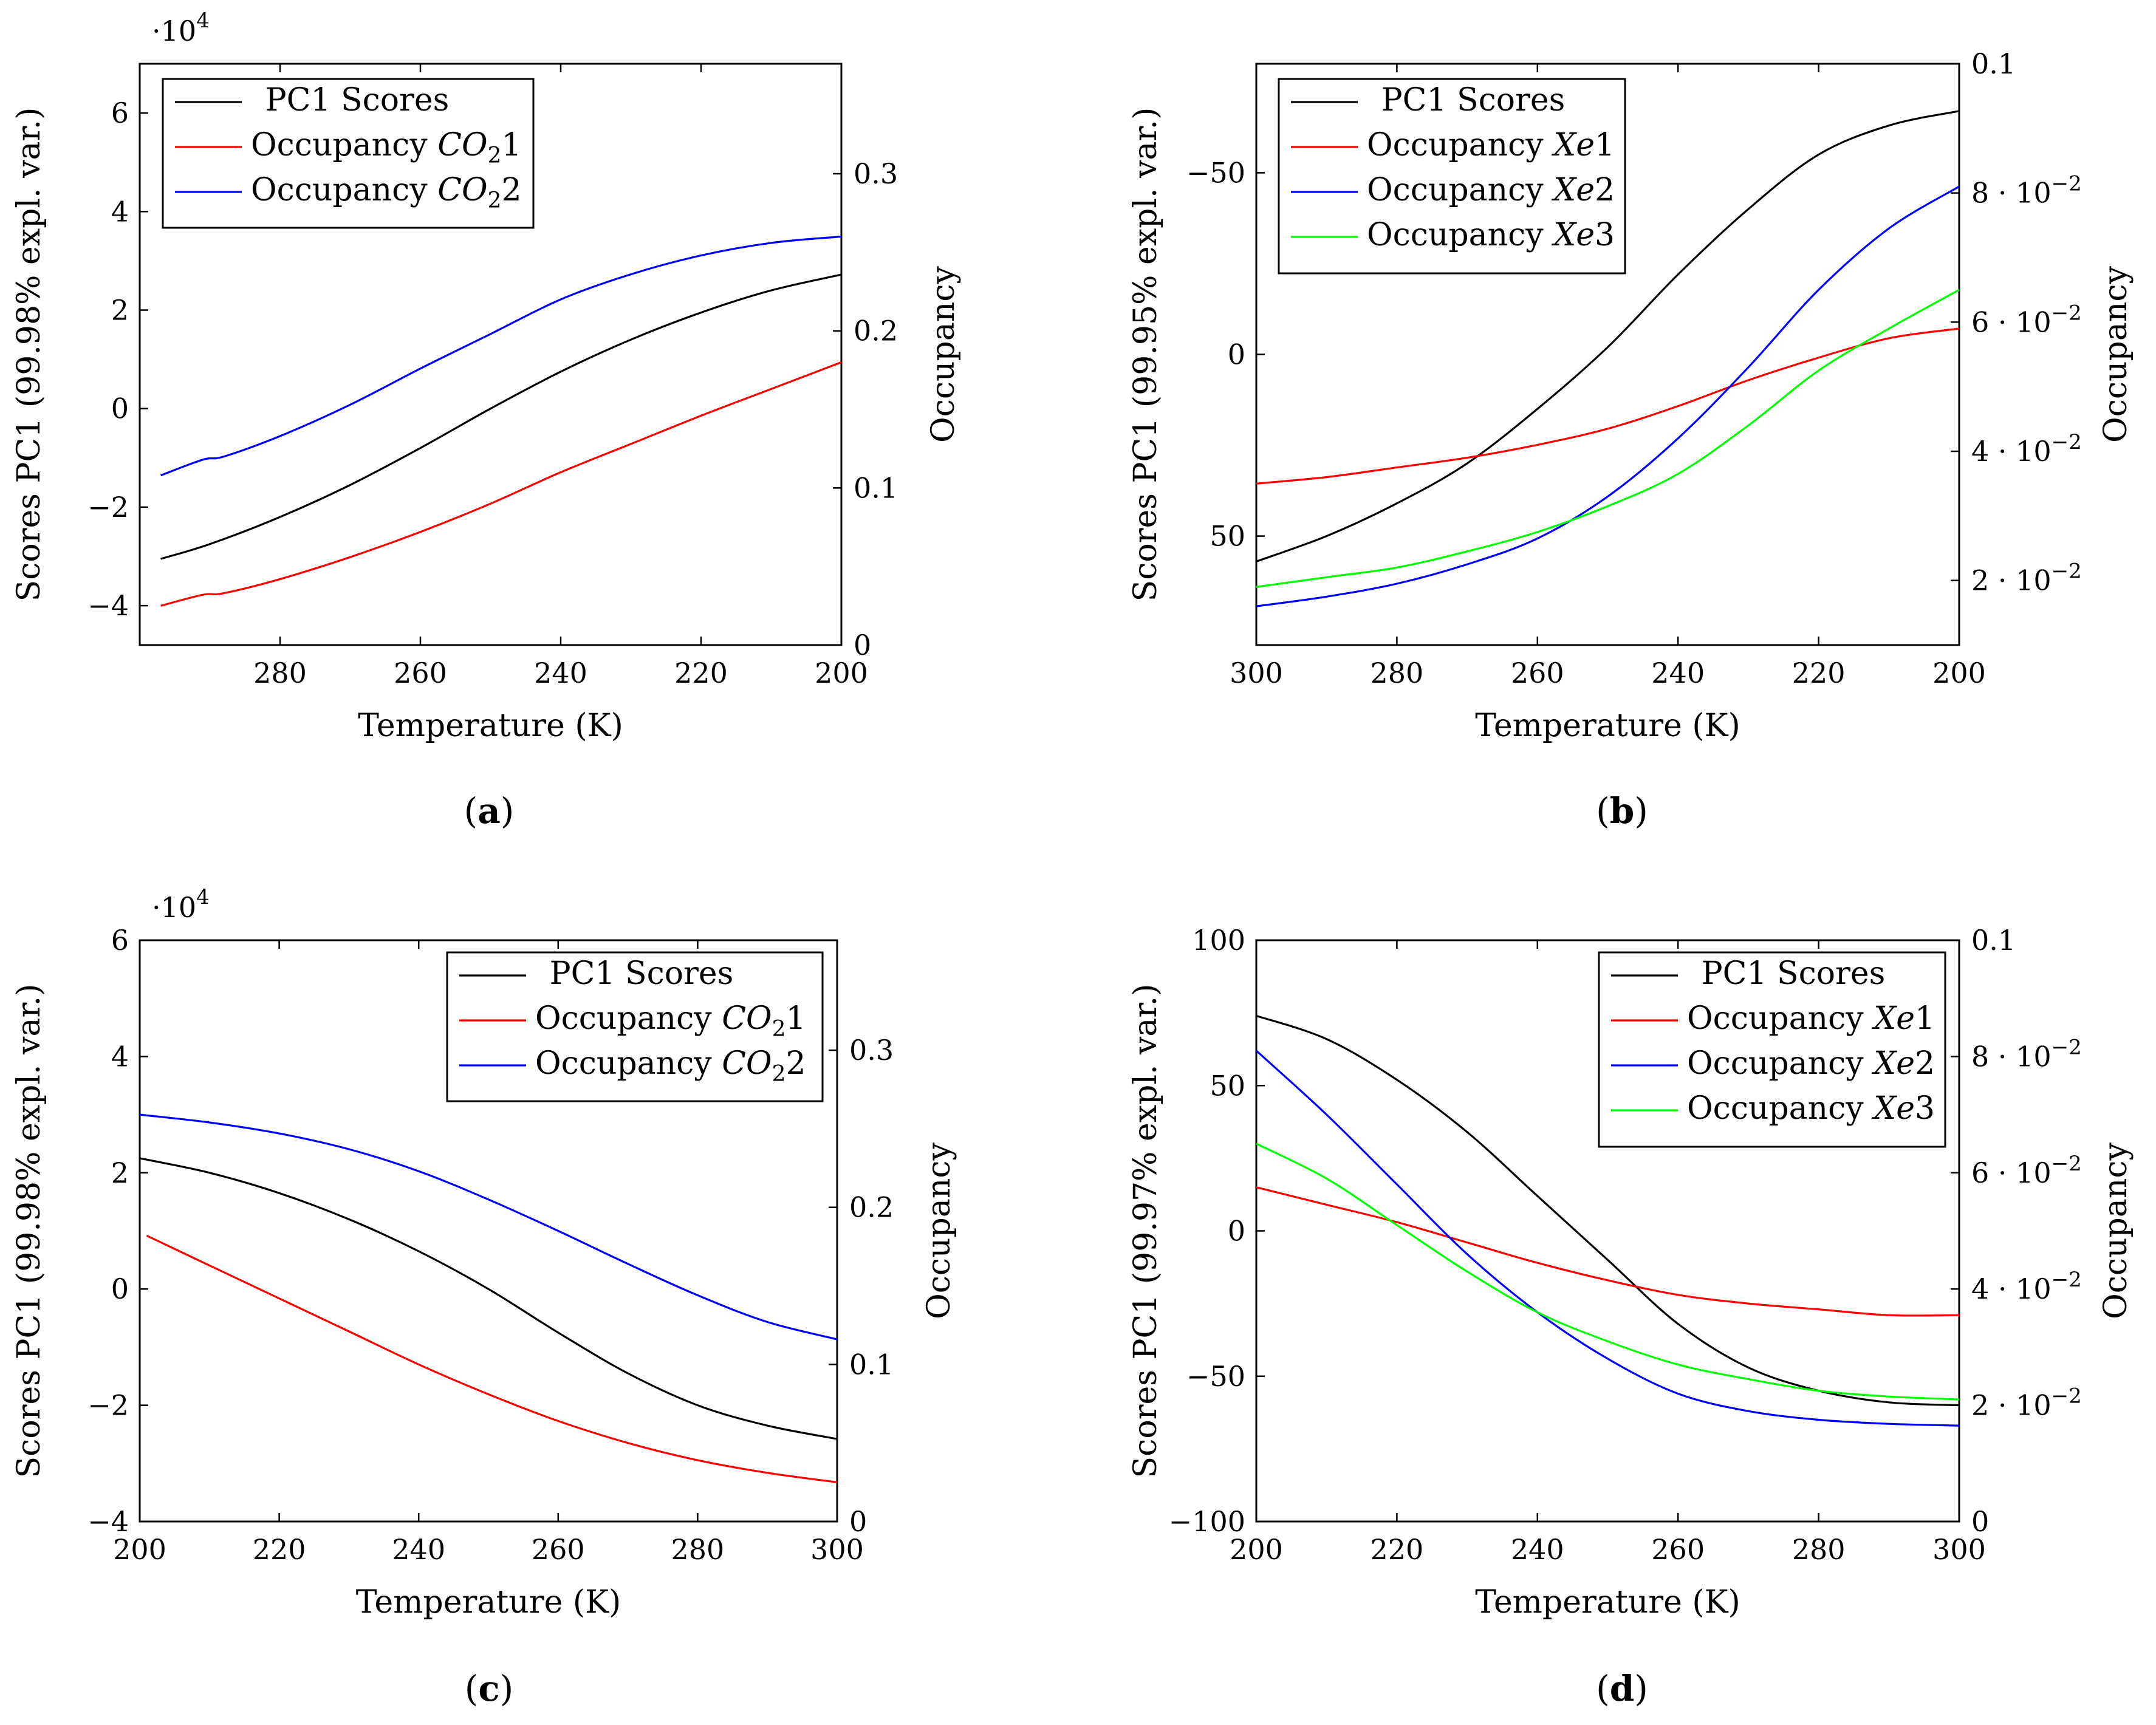 Image resolution: width=2156 pixels, height=1725 pixels. What do you see at coordinates (1811, 1063) in the screenshot?
I see `legend-label: Occupancy Xe2` at bounding box center [1811, 1063].